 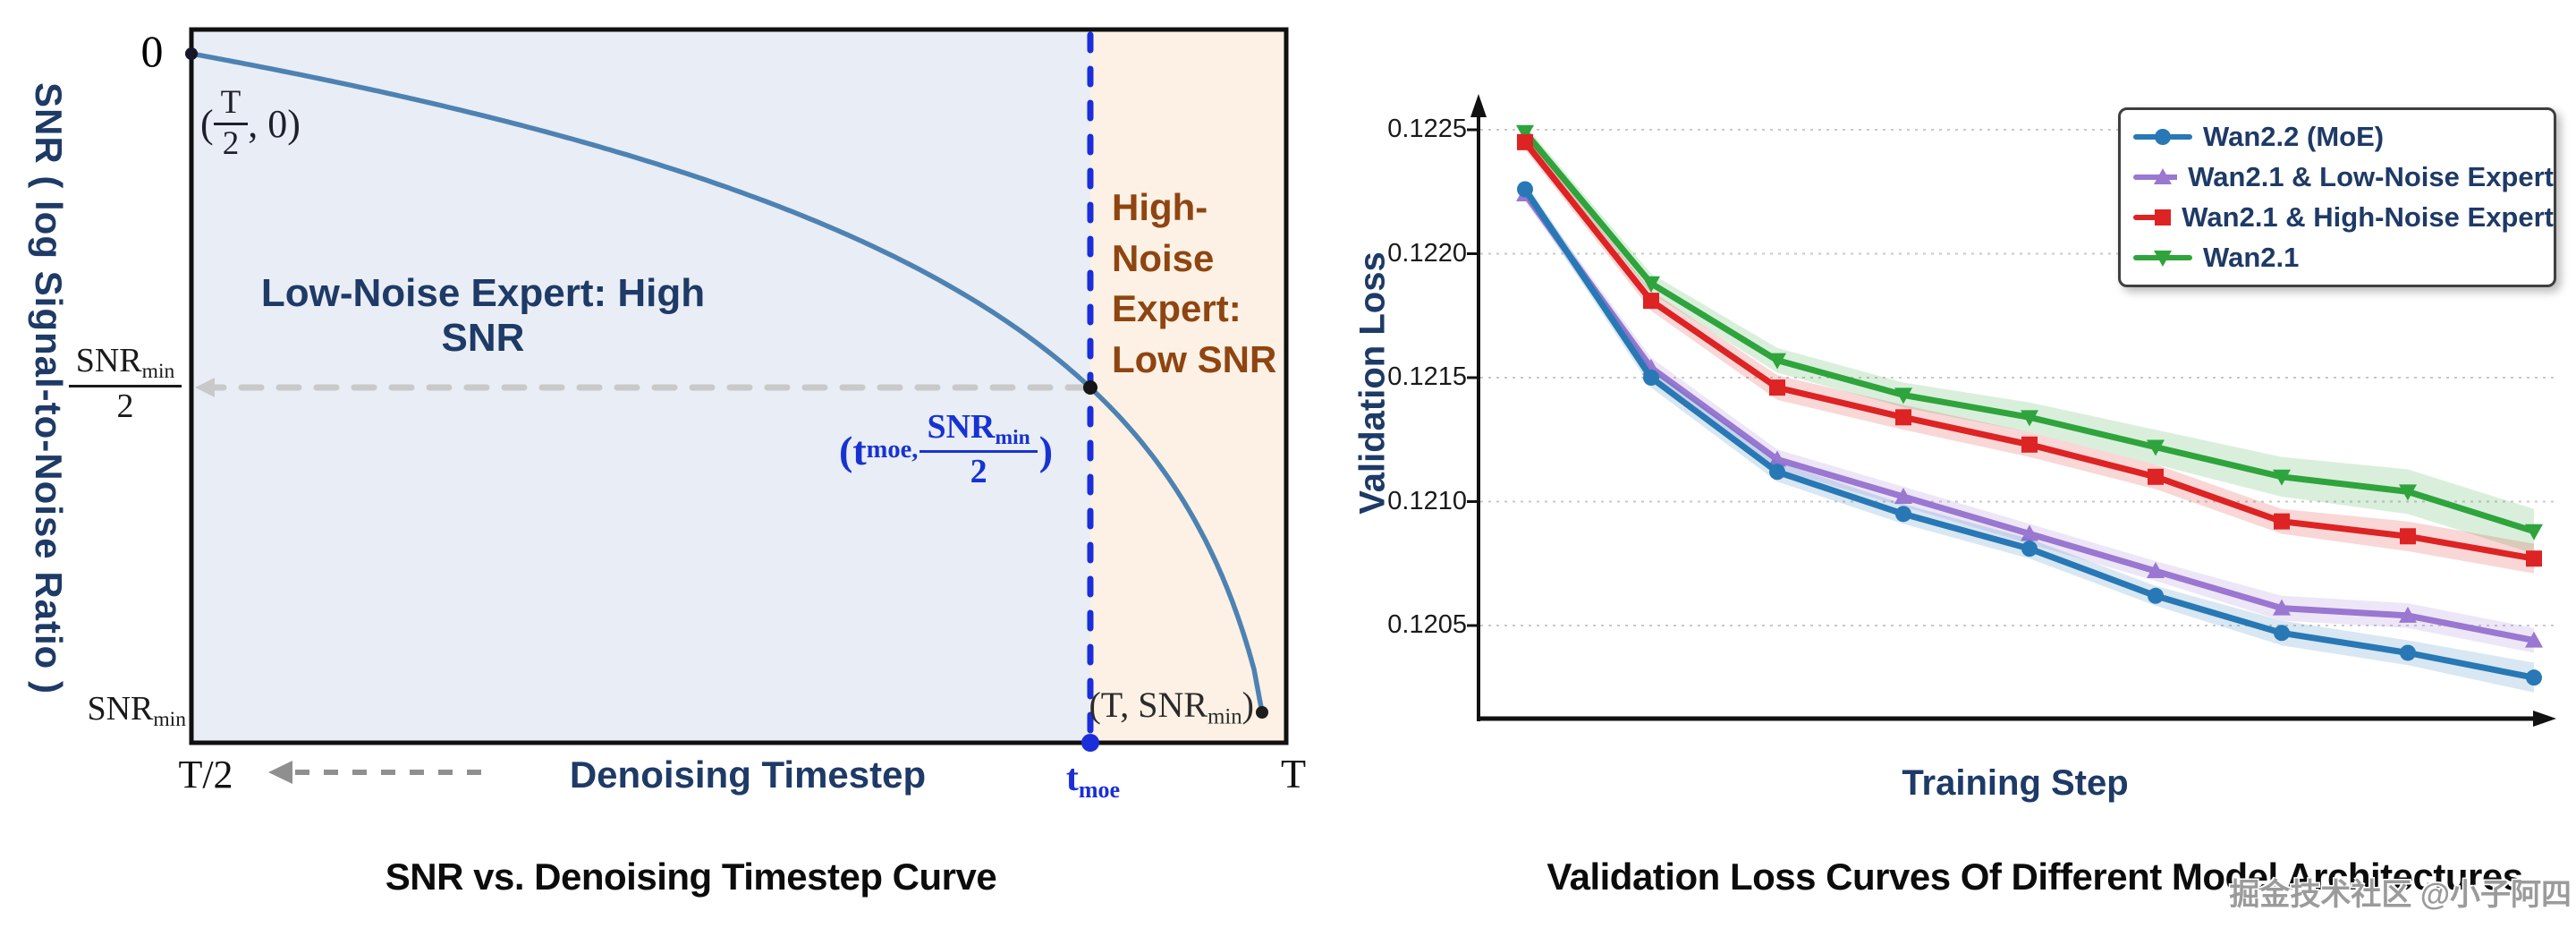 I want to click on left-y-tick-zero: 0, so click(x=152, y=51).